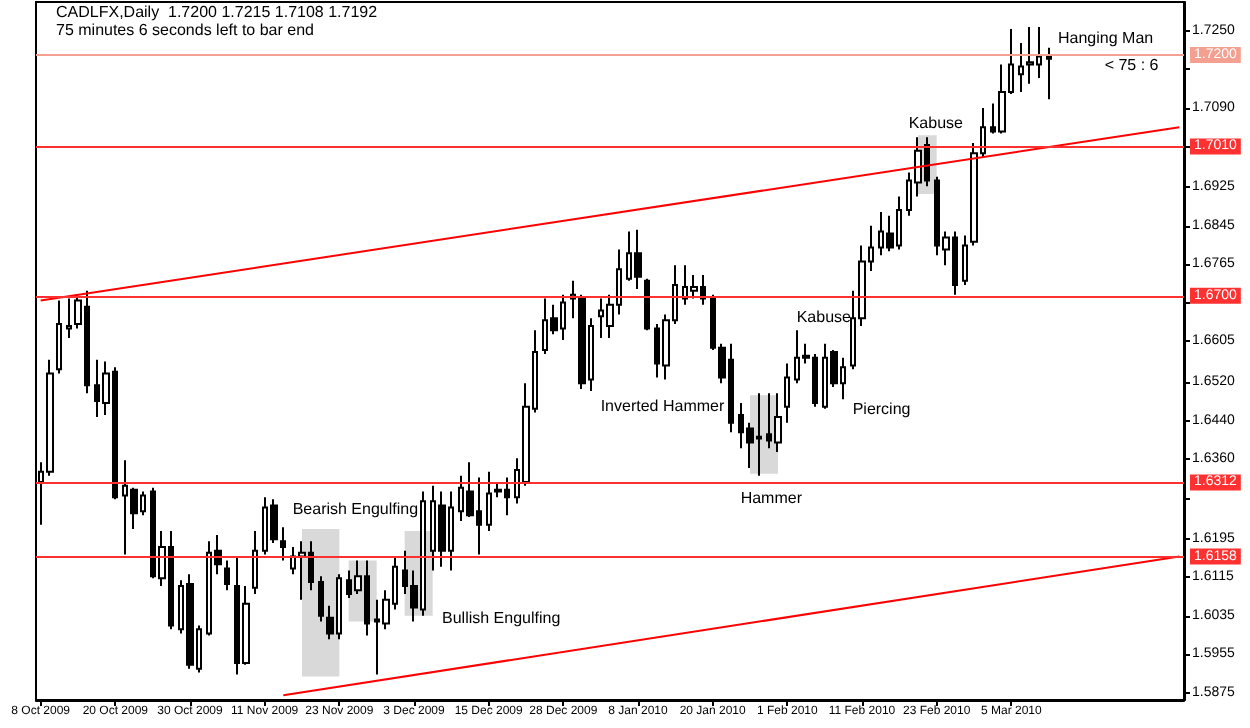  I want to click on annotation: Piercing, so click(881, 408).